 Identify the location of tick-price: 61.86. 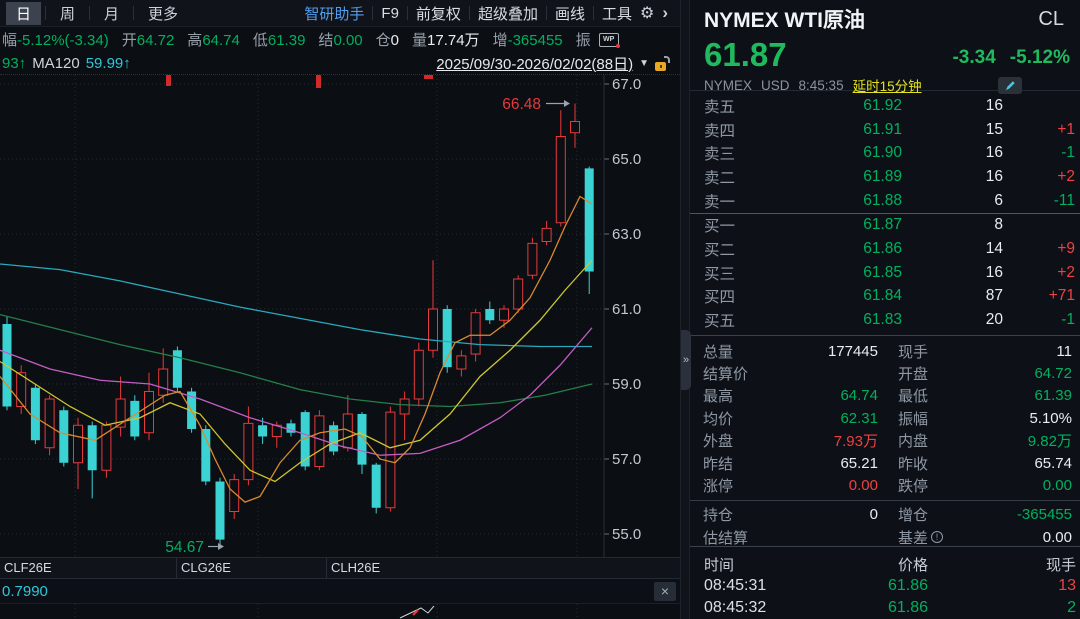
(907, 585).